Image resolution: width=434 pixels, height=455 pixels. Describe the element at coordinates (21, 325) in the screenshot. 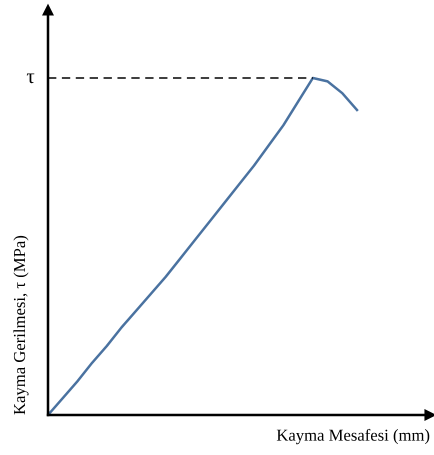

I see `y-axis-title: Kayma Gerilmesi, τ (MPa)` at that location.